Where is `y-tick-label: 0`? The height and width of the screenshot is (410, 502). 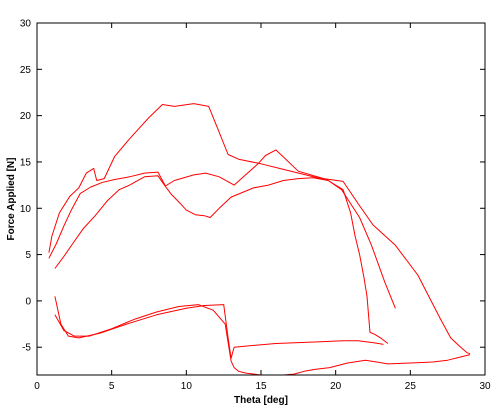 y-tick-label: 0 is located at coordinates (28, 301).